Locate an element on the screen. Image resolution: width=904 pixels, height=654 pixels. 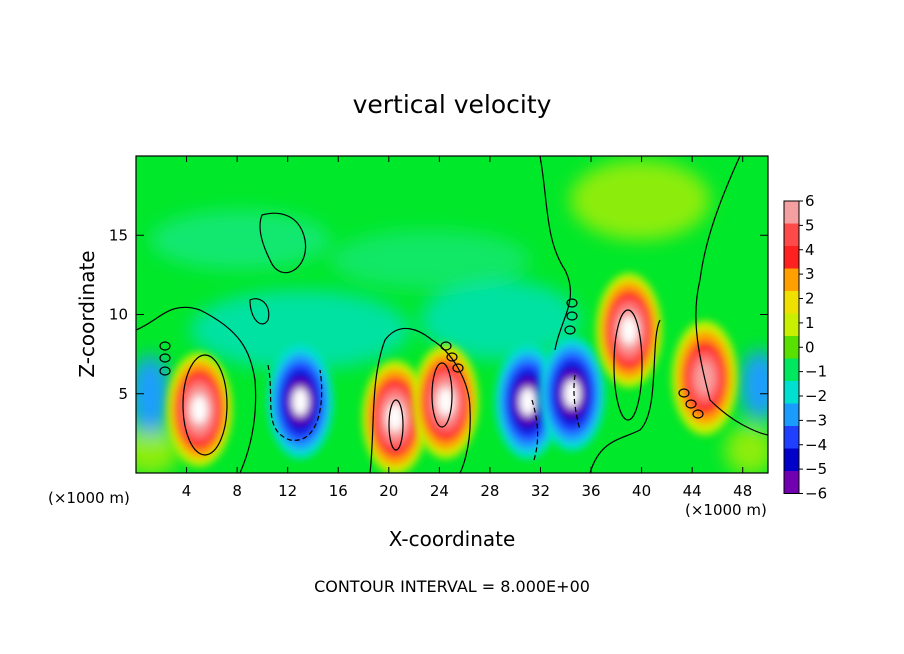
x-tick-label: 40 is located at coordinates (641, 491).